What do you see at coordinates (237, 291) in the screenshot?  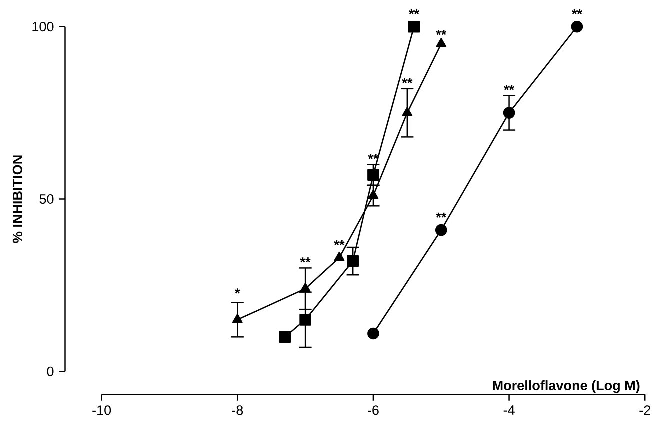 I see `annotation: *` at bounding box center [237, 291].